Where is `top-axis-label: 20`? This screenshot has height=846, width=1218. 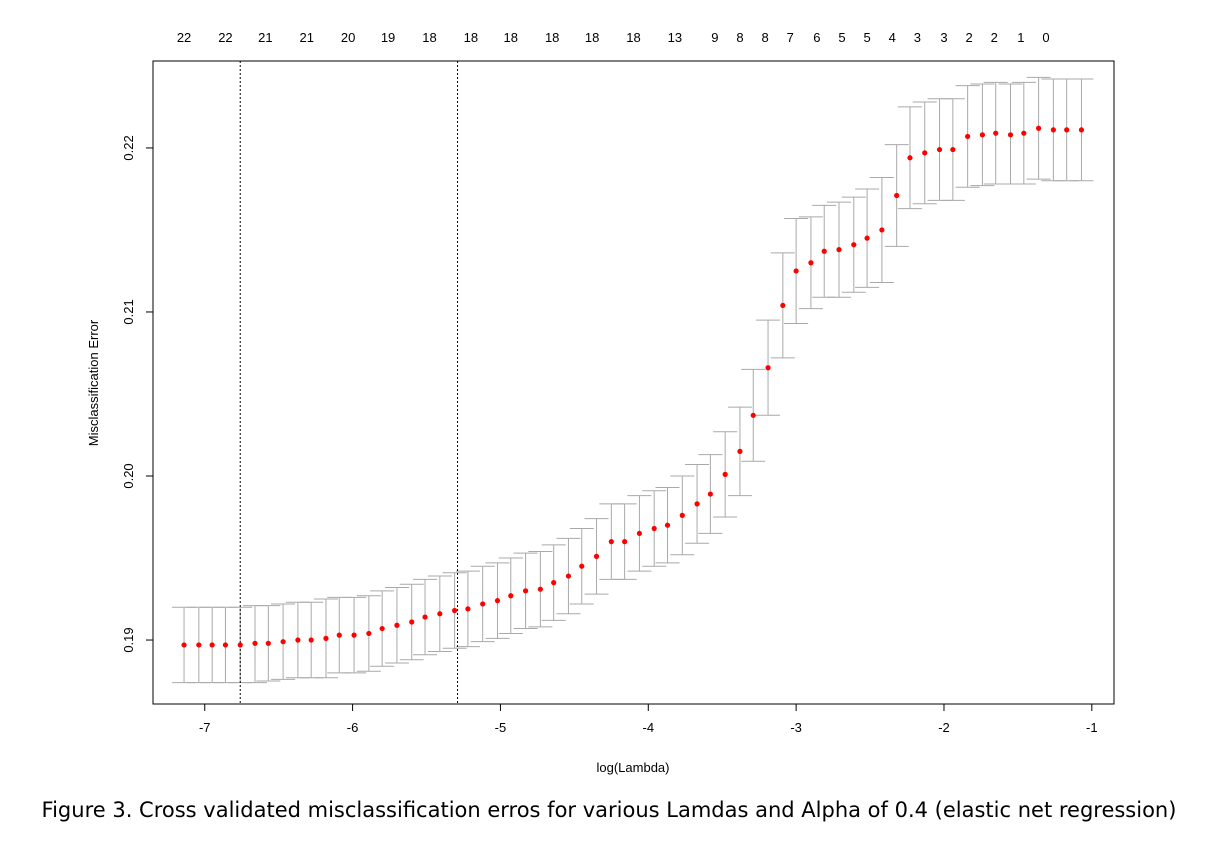 top-axis-label: 20 is located at coordinates (348, 37).